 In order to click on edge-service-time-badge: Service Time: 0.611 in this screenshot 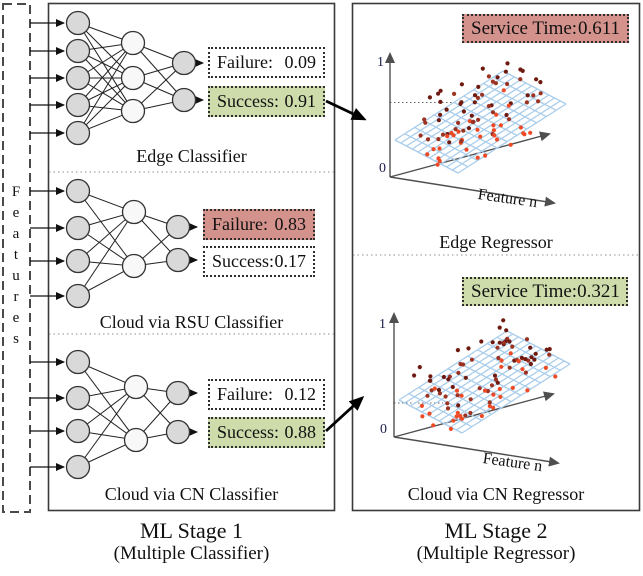, I will do `click(545, 28)`.